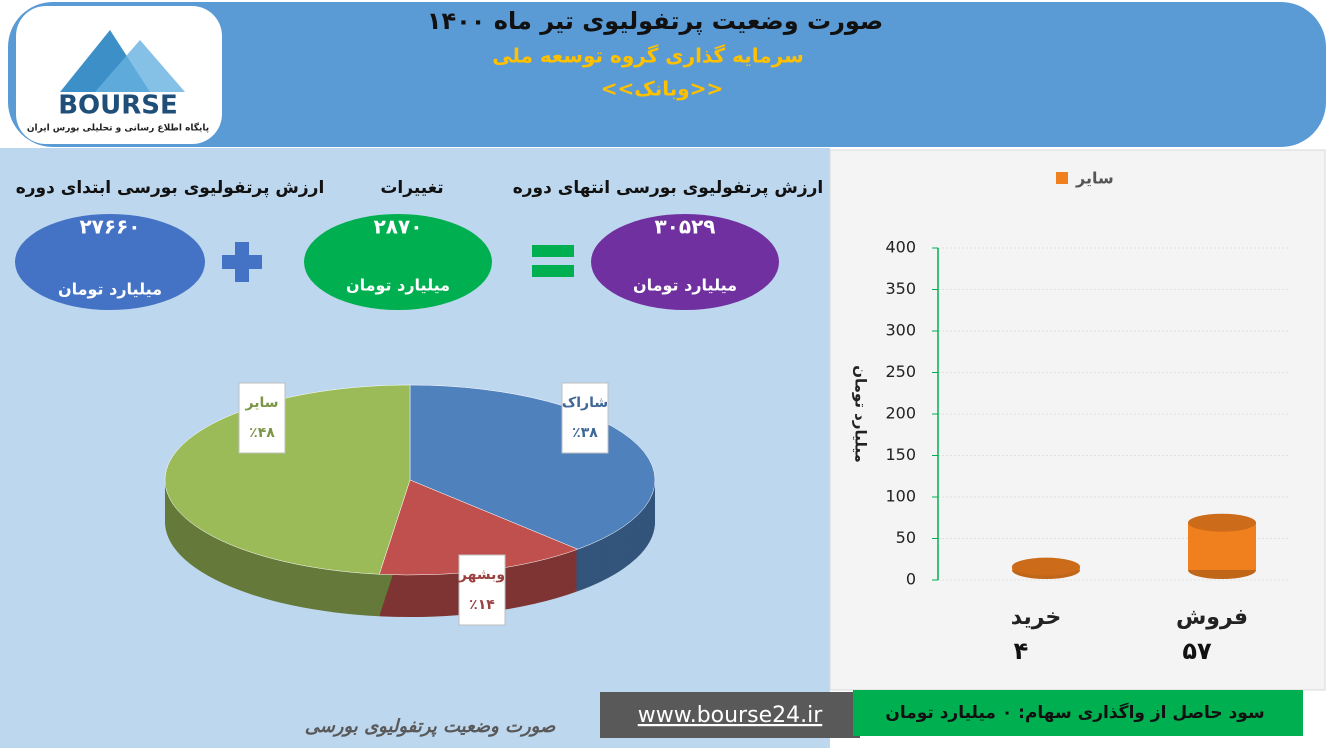 Image resolution: width=1330 pixels, height=752 pixels. What do you see at coordinates (1094, 178) in the screenshot?
I see `legend-label: سایر` at bounding box center [1094, 178].